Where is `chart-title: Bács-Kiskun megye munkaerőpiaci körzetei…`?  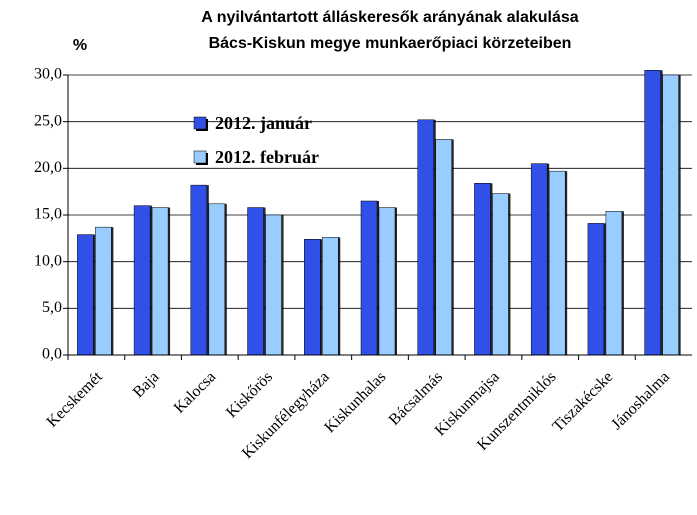 chart-title: Bács-Kiskun megye munkaerőpiaci körzetei… is located at coordinates (390, 43).